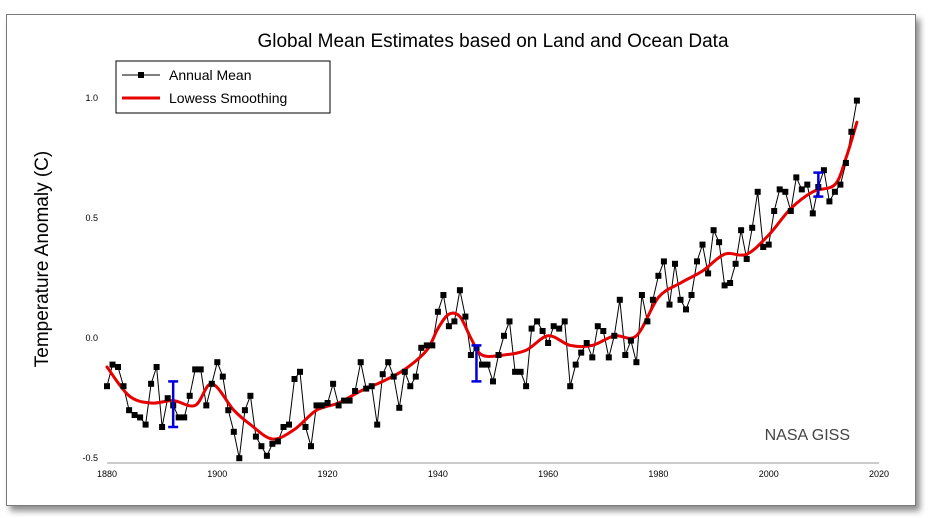 The height and width of the screenshot is (518, 942). I want to click on annual-mean-point-1933, so click(399, 407).